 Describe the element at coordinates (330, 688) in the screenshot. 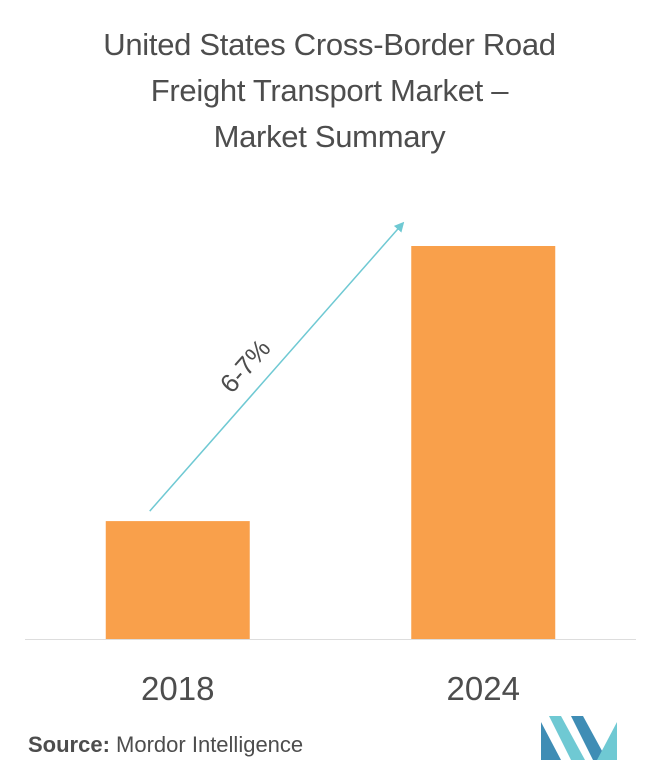

I see `x-tick-labels: 2018 2024` at that location.